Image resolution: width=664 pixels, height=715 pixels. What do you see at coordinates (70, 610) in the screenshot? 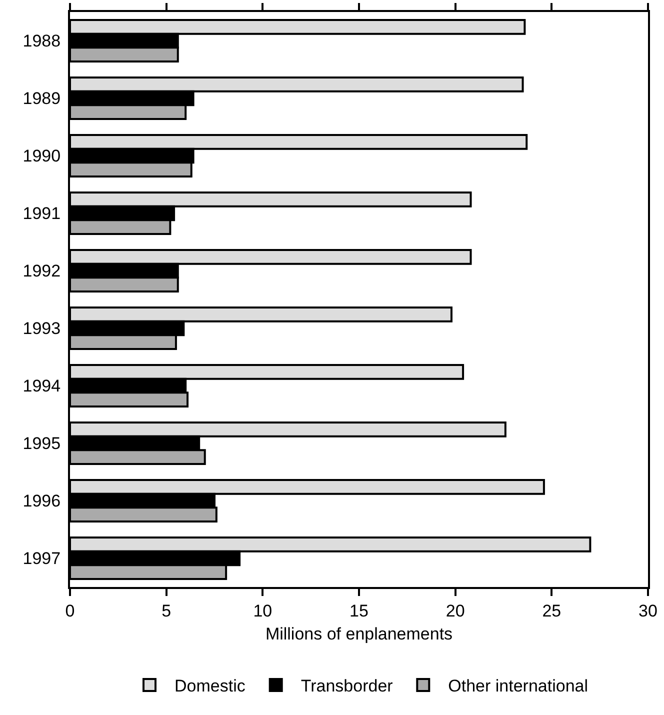
I see `x-tick-label: 0` at bounding box center [70, 610].